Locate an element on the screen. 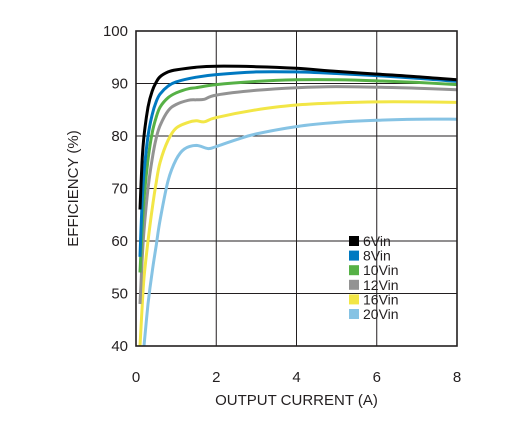 The width and height of the screenshot is (521, 423). legend-swatch-8vin is located at coordinates (354, 255).